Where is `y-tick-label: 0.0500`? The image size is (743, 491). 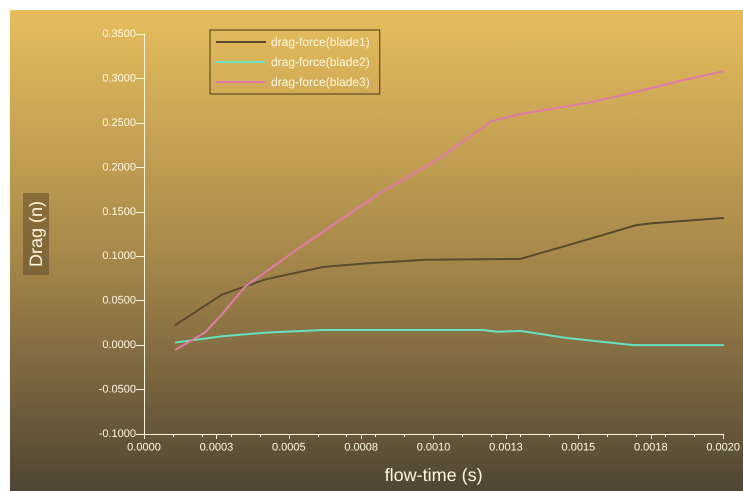 y-tick-label: 0.0500 is located at coordinates (119, 300).